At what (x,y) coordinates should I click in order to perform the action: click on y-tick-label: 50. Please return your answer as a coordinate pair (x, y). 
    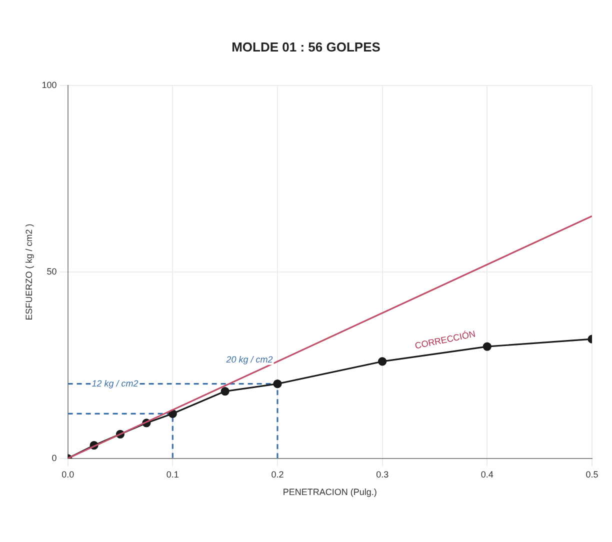
    Looking at the image, I should click on (51, 271).